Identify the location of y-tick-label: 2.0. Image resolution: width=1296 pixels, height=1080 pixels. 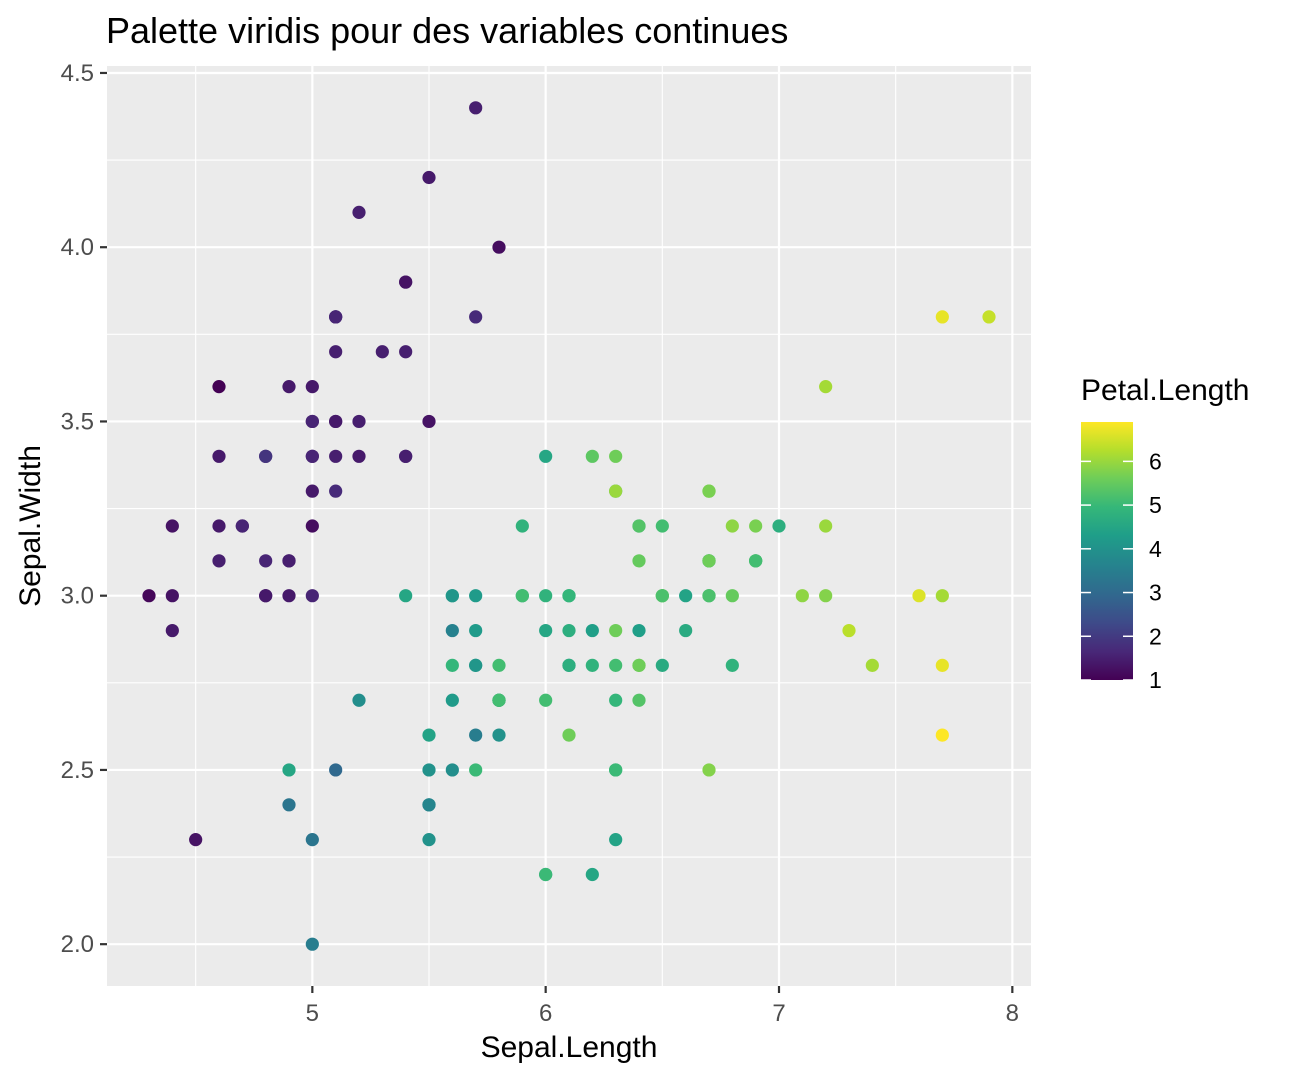
(77, 944).